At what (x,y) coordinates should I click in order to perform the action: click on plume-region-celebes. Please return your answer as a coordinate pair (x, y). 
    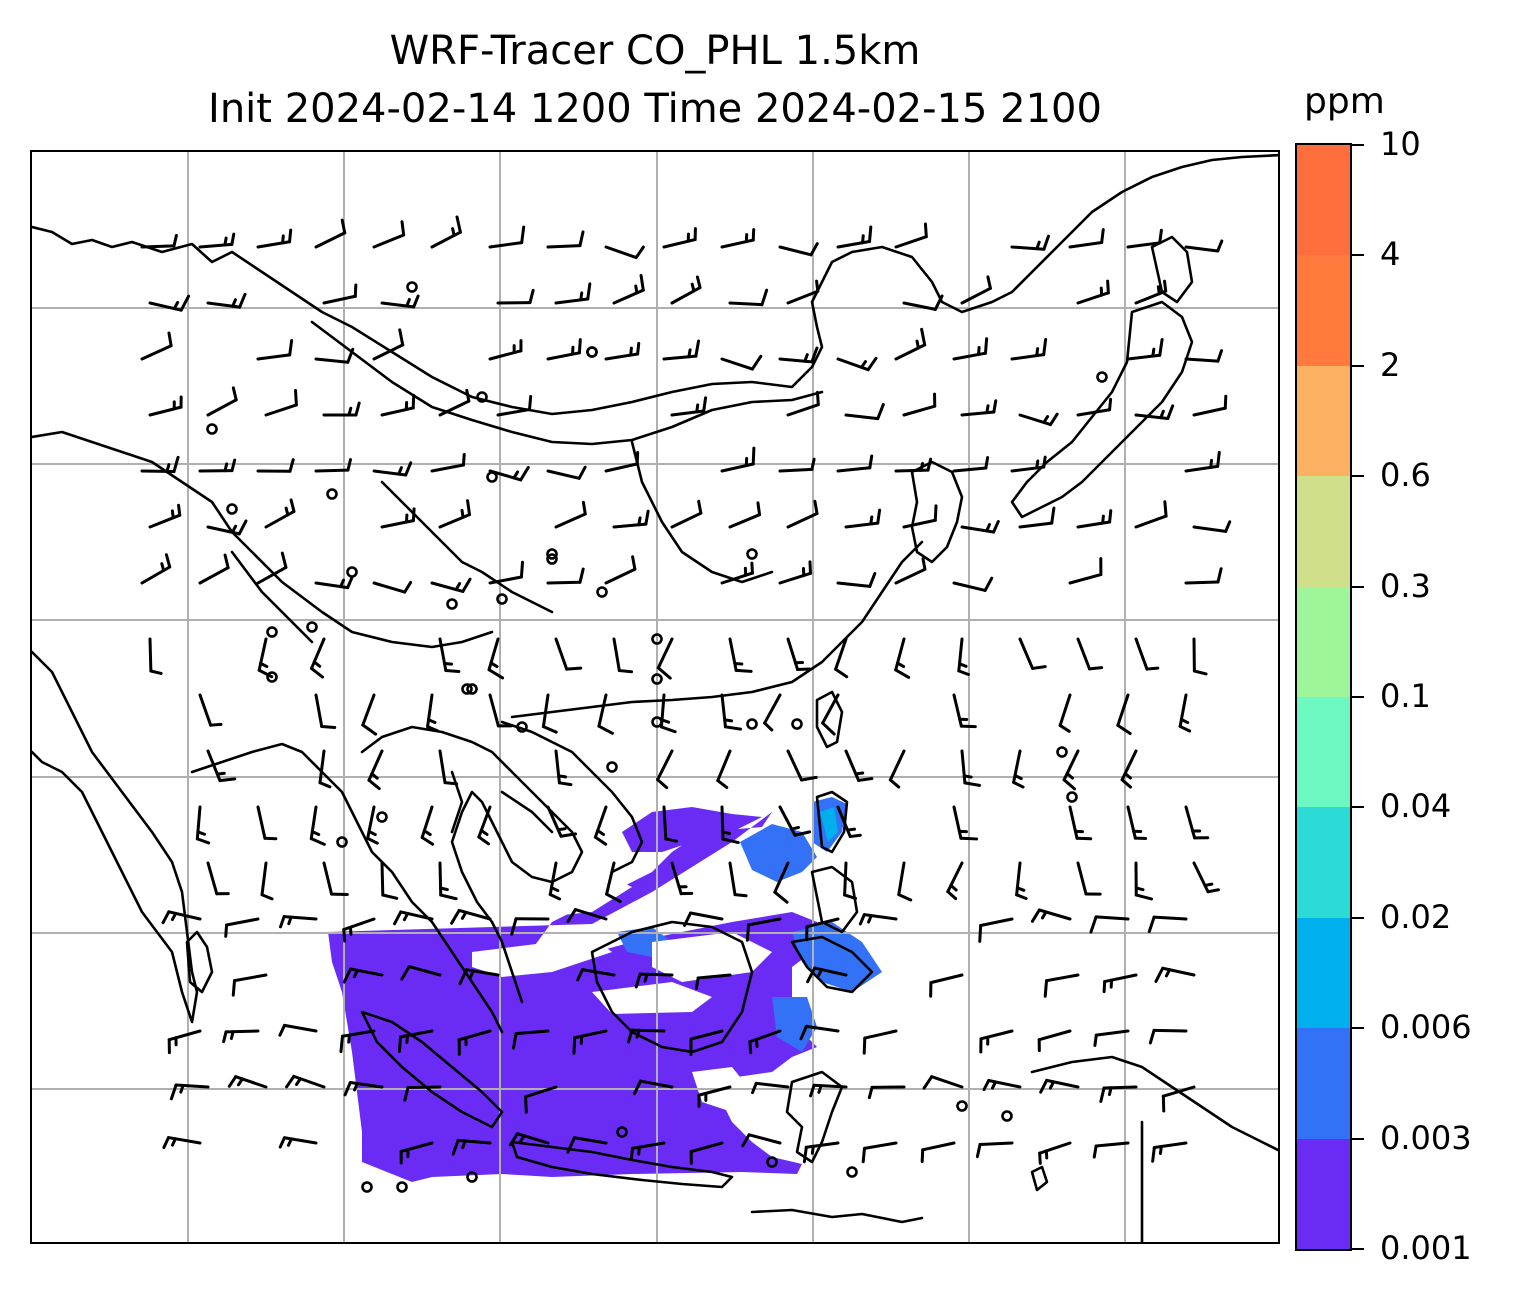
    Looking at the image, I should click on (794, 1024).